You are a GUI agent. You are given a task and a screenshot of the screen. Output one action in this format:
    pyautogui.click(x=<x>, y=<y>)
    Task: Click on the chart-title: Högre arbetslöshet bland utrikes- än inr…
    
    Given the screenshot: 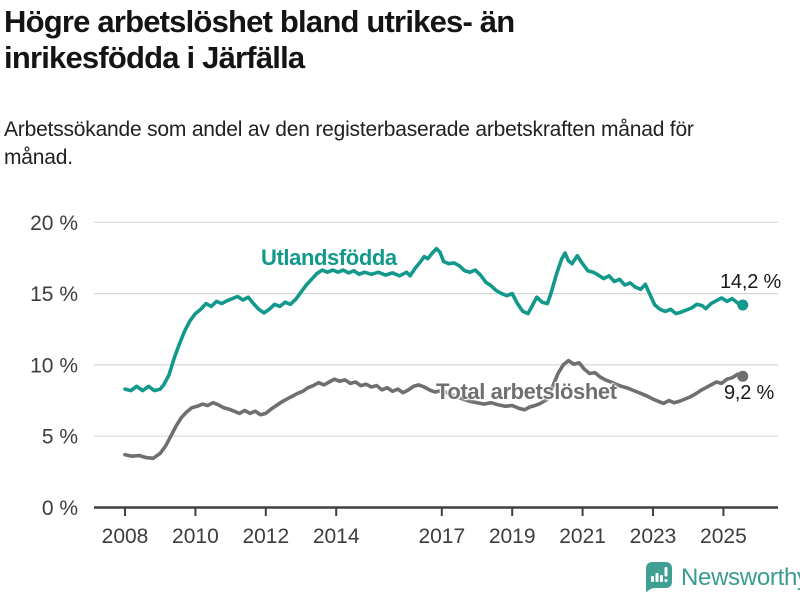 What is the action you would take?
    pyautogui.click(x=259, y=39)
    